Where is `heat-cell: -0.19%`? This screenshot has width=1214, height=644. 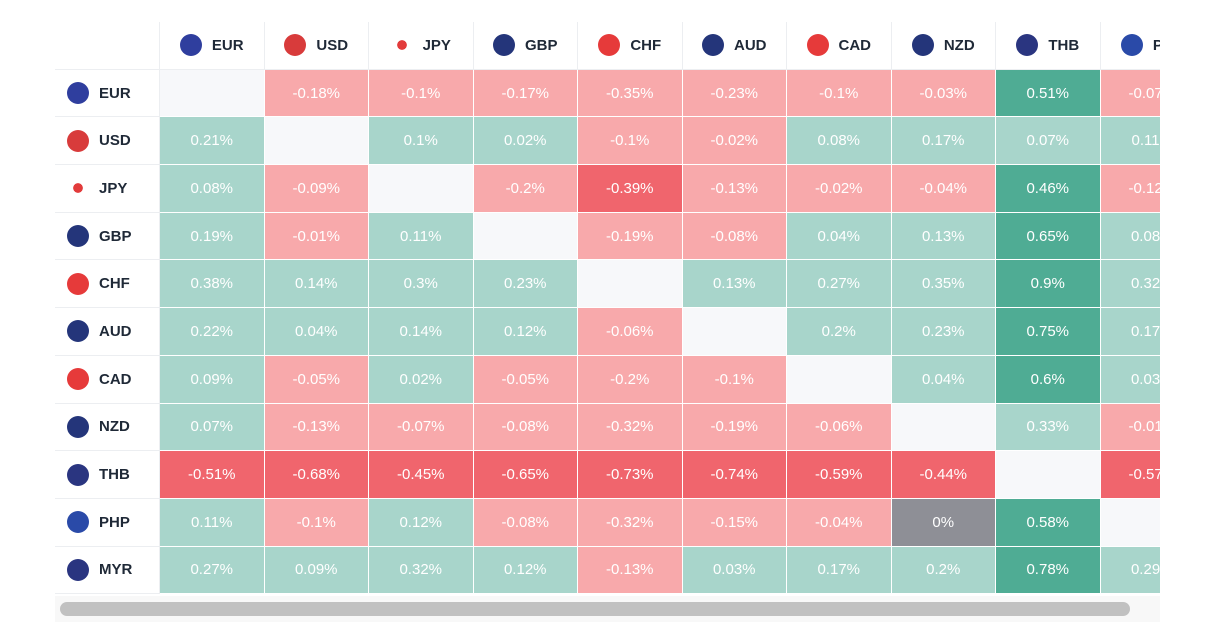
heat-cell: -0.19% is located at coordinates (630, 236).